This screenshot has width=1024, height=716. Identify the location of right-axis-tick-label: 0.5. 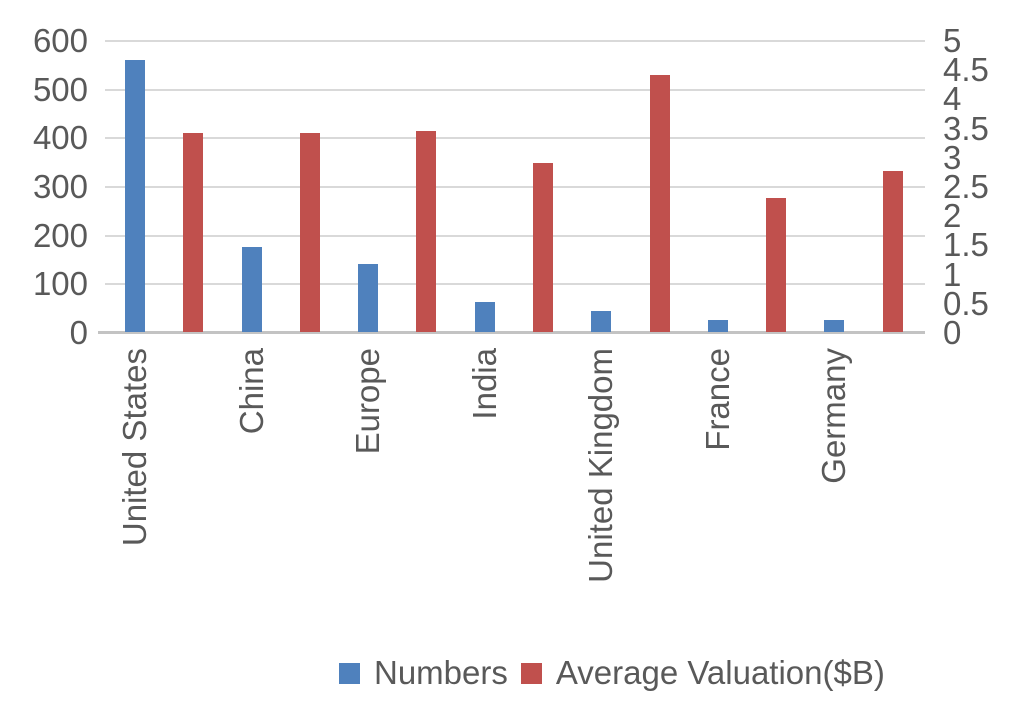
(966, 303).